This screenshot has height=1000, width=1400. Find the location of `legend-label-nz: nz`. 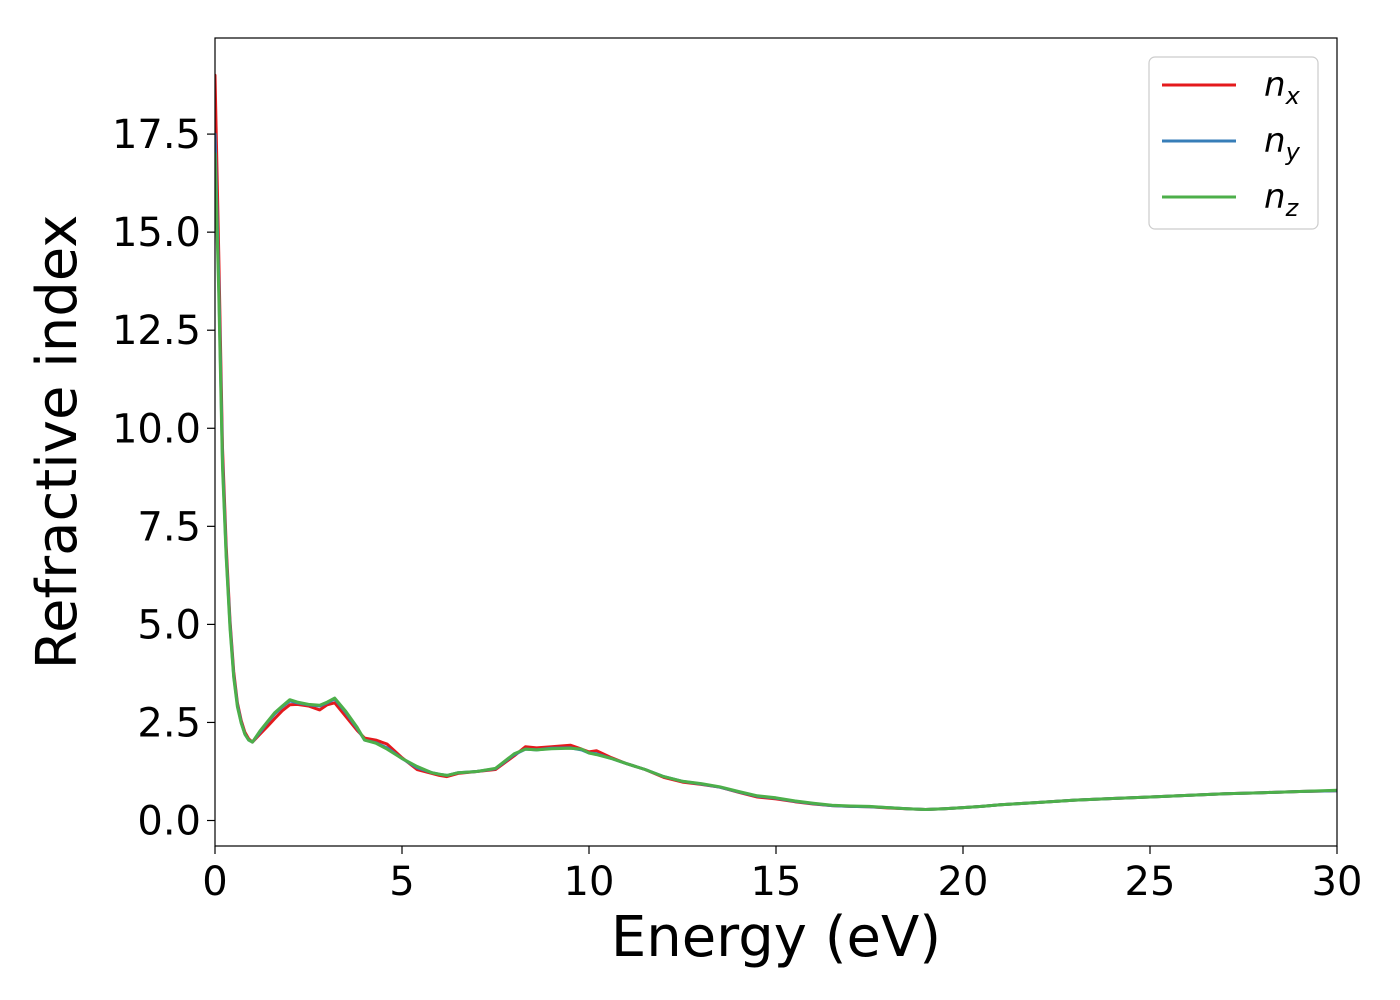

legend-label-nz: nz is located at coordinates (1282, 199).